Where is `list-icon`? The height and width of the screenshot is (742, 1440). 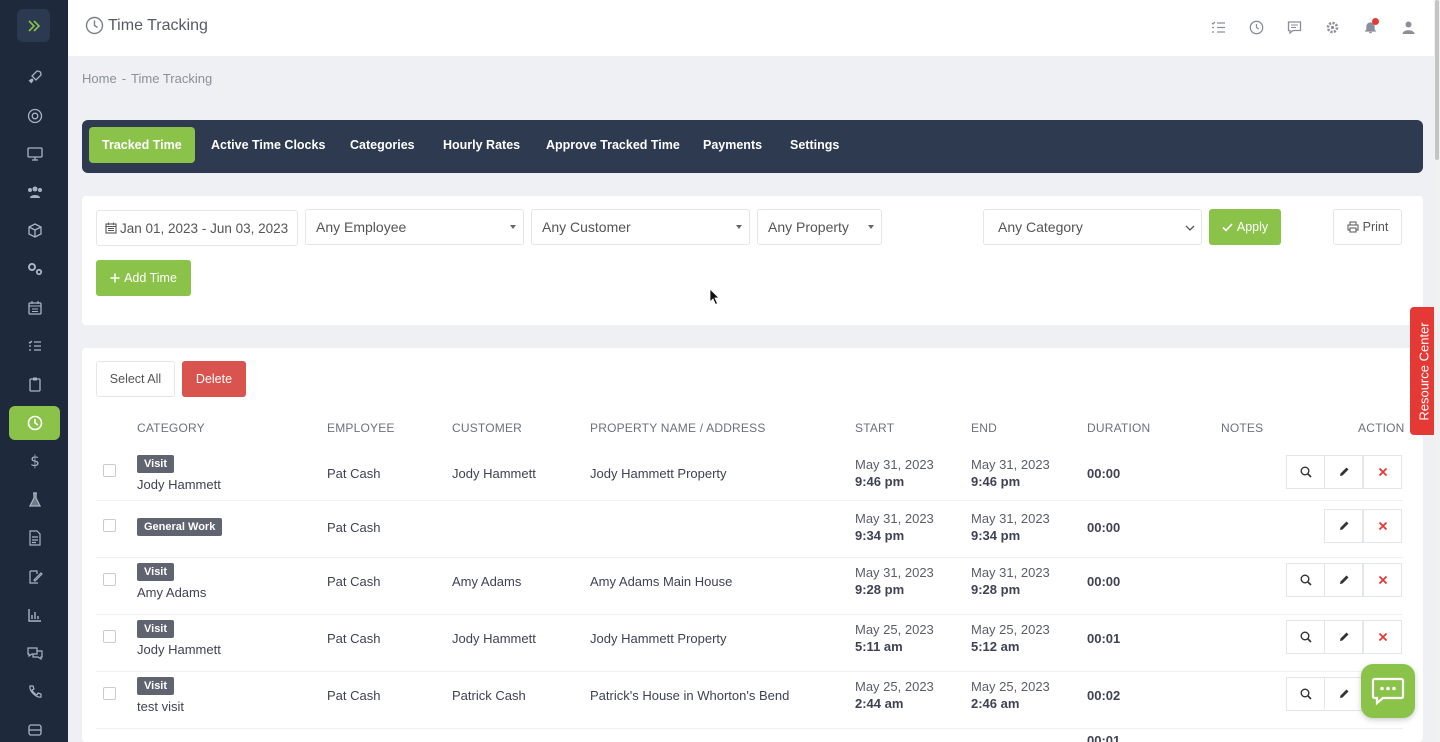
list-icon is located at coordinates (34, 346).